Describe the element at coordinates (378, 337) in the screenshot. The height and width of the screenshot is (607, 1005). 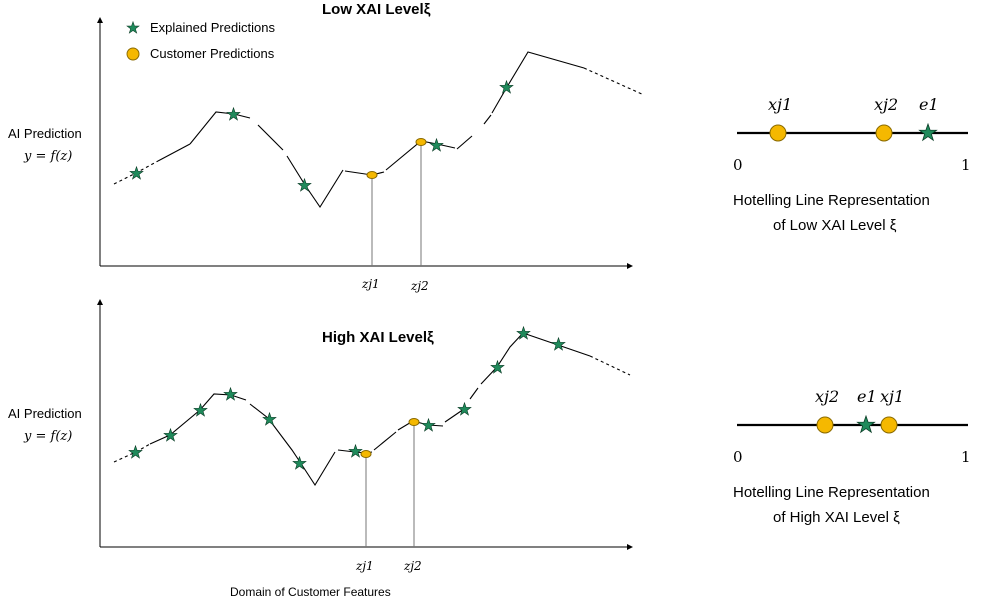
I see `panel-high-title: High XAI Levelξ` at that location.